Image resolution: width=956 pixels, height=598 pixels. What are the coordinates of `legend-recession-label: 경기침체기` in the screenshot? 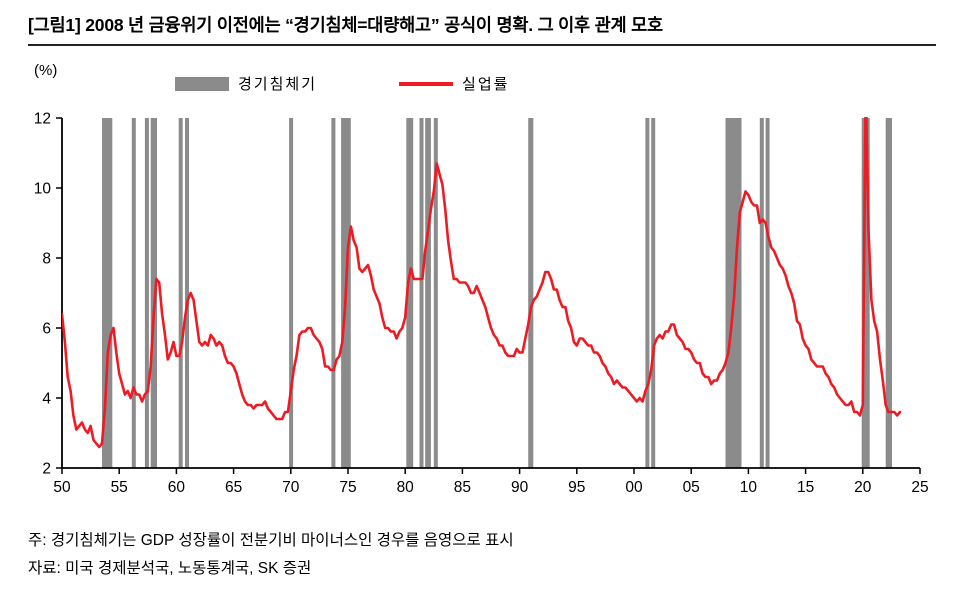 It's located at (278, 84).